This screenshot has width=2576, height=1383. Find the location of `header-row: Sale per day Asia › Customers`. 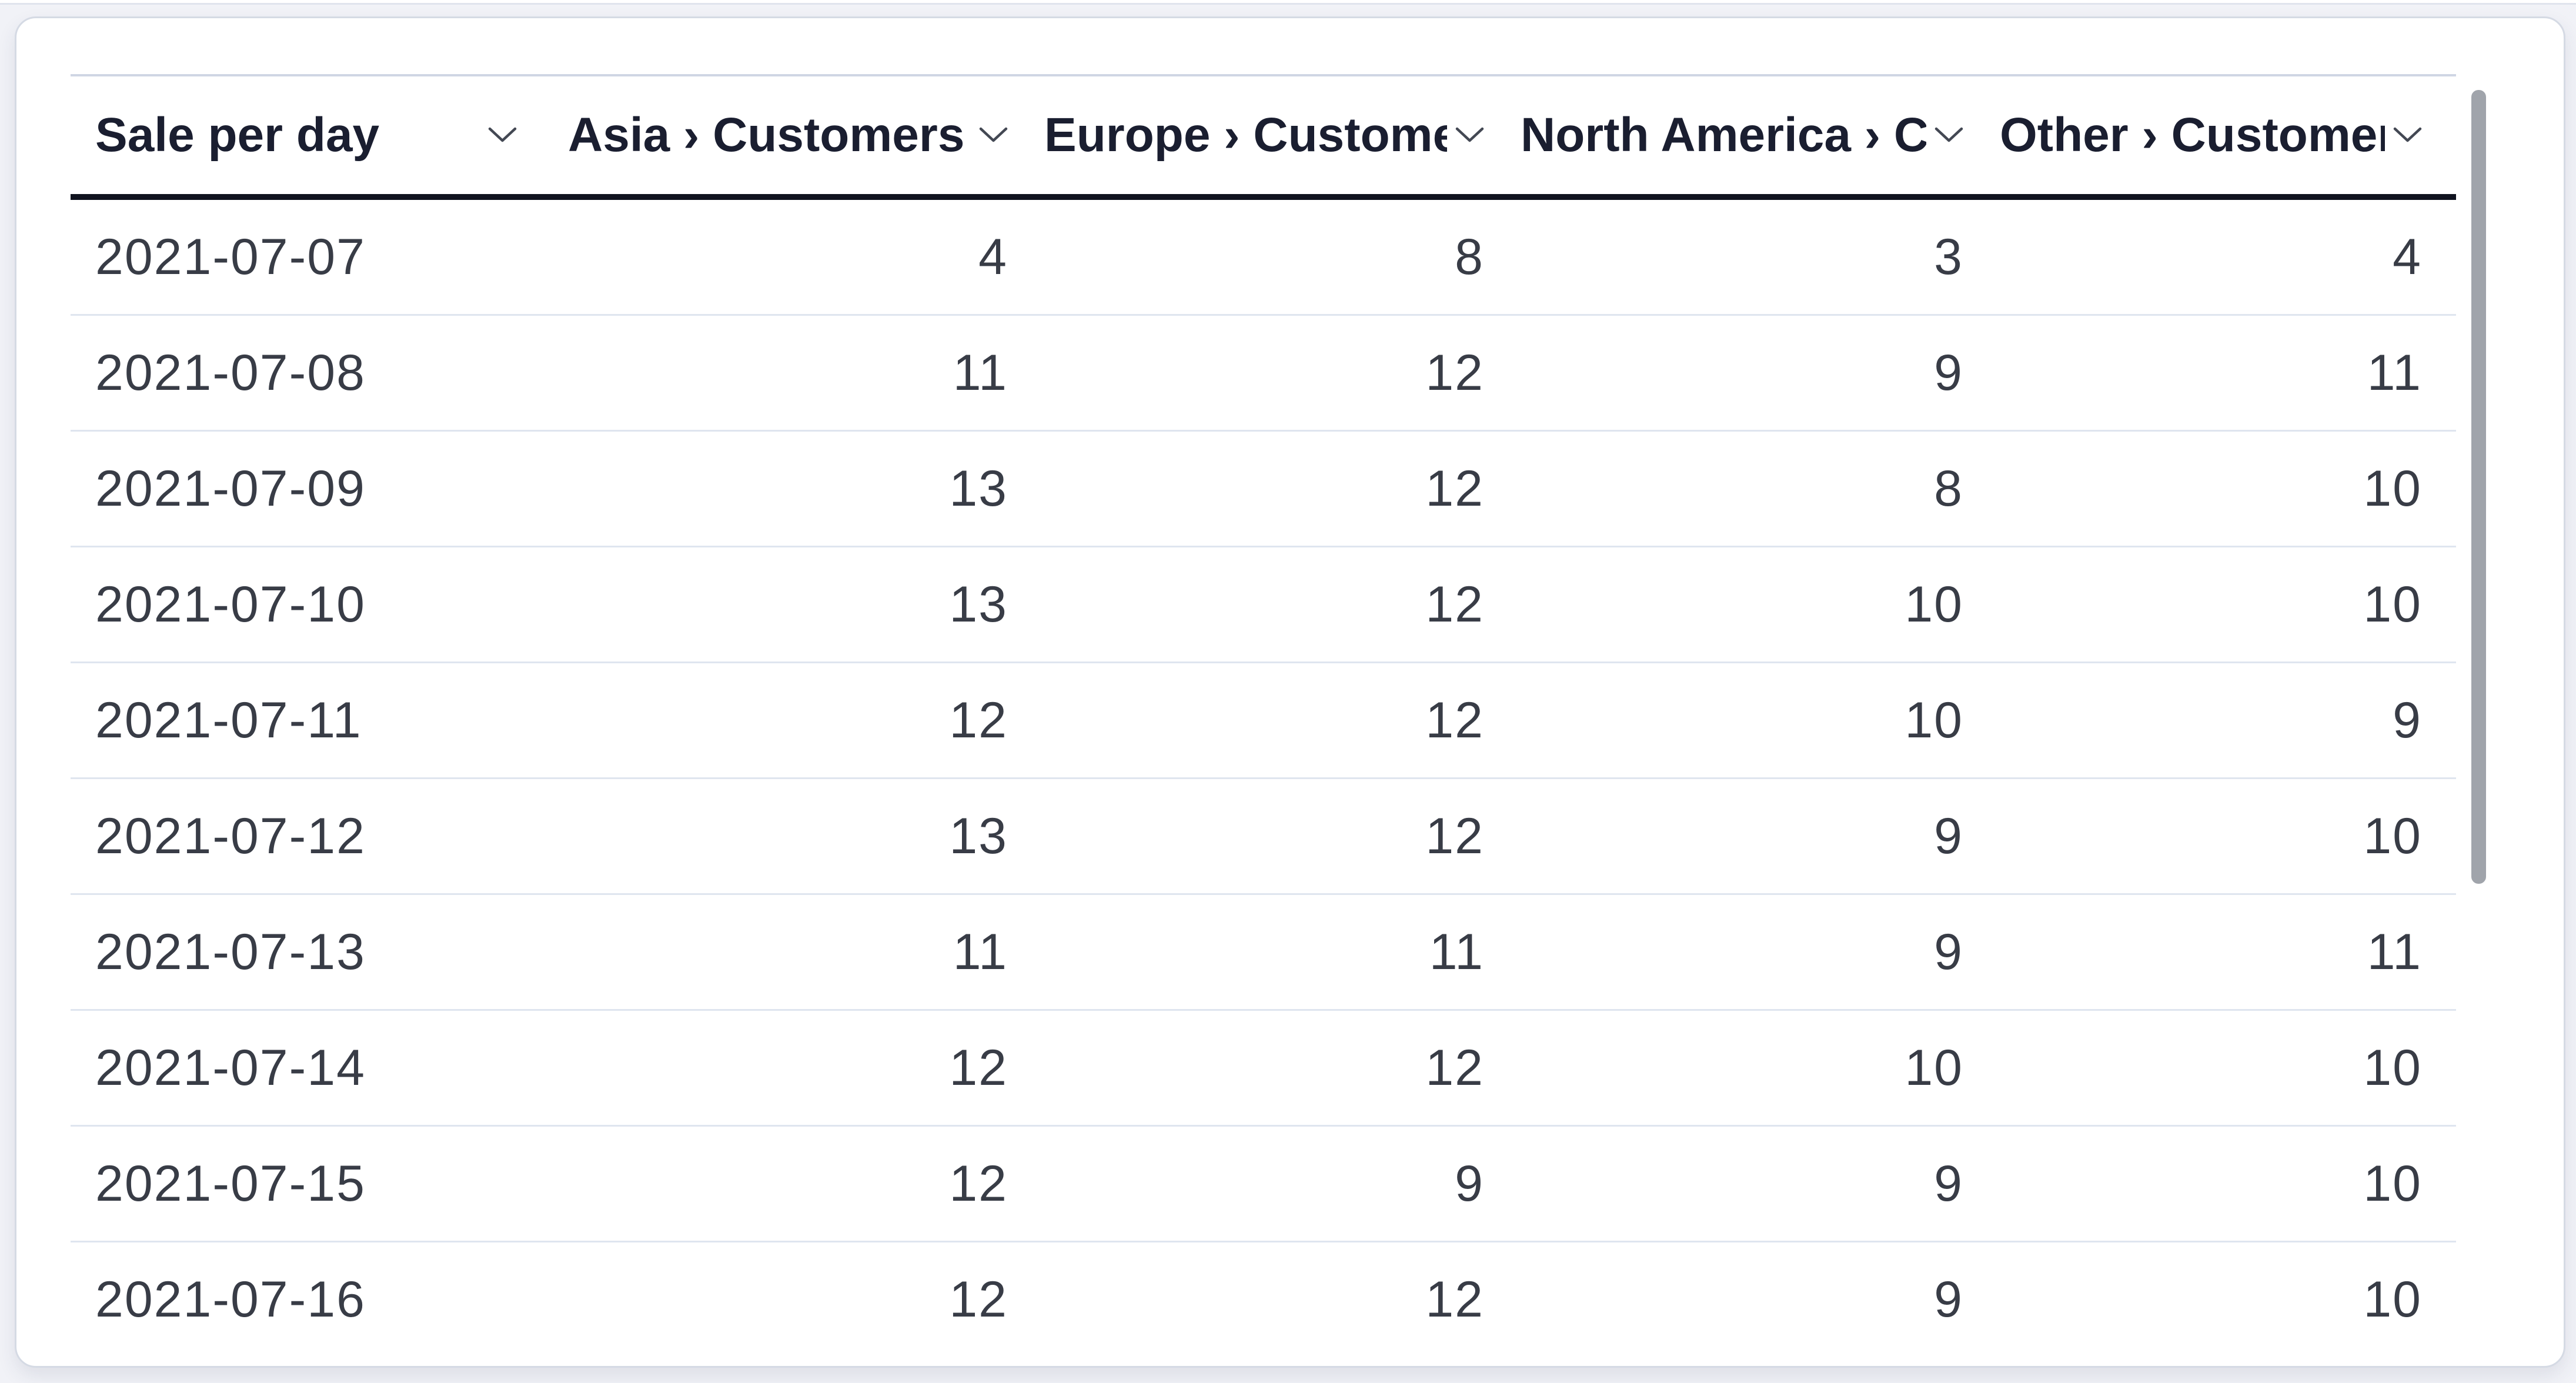

header-row: Sale per day Asia › Customers is located at coordinates (1263, 137).